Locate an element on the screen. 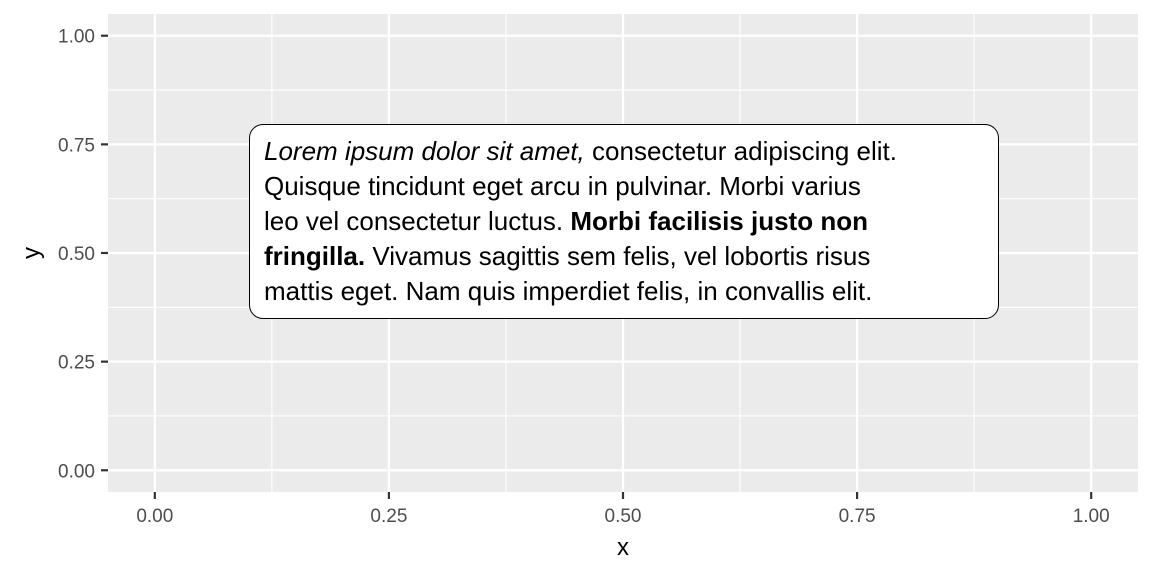 The image size is (1152, 576). textbox-run: consectetur adipiscing elit. is located at coordinates (740, 151).